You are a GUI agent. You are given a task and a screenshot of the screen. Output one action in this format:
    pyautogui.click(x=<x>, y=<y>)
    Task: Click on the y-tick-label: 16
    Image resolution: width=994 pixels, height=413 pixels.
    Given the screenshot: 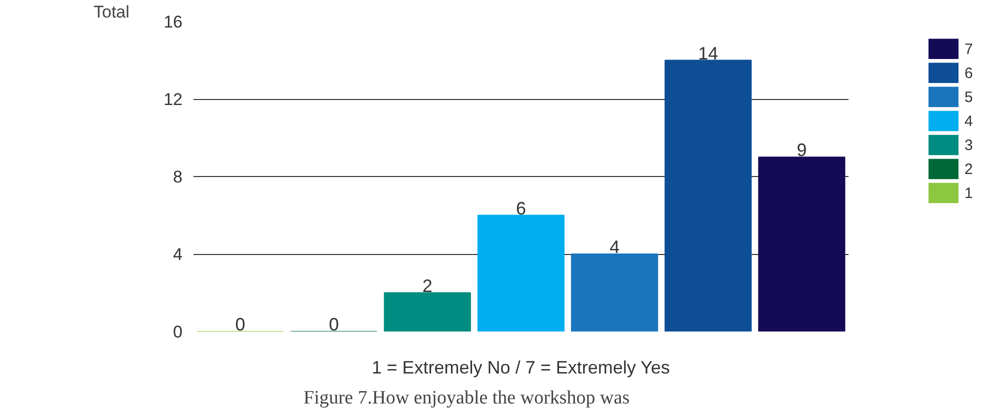 What is the action you would take?
    pyautogui.click(x=173, y=22)
    